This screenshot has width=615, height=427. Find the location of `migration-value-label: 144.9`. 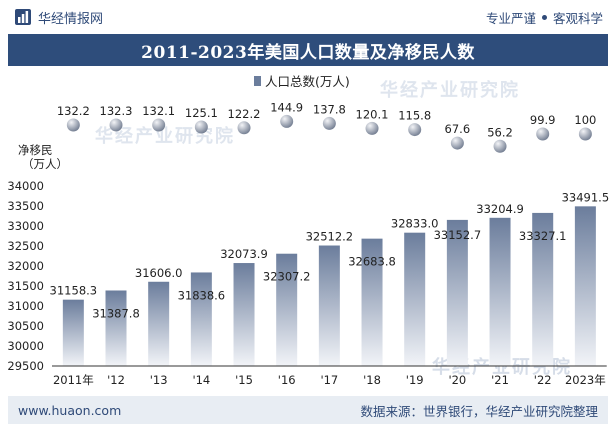

migration-value-label: 144.9 is located at coordinates (286, 107).